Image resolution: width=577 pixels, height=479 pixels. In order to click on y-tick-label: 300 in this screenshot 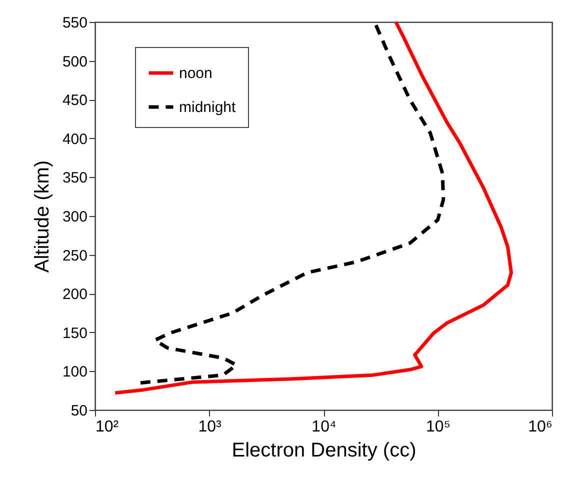, I will do `click(75, 217)`.